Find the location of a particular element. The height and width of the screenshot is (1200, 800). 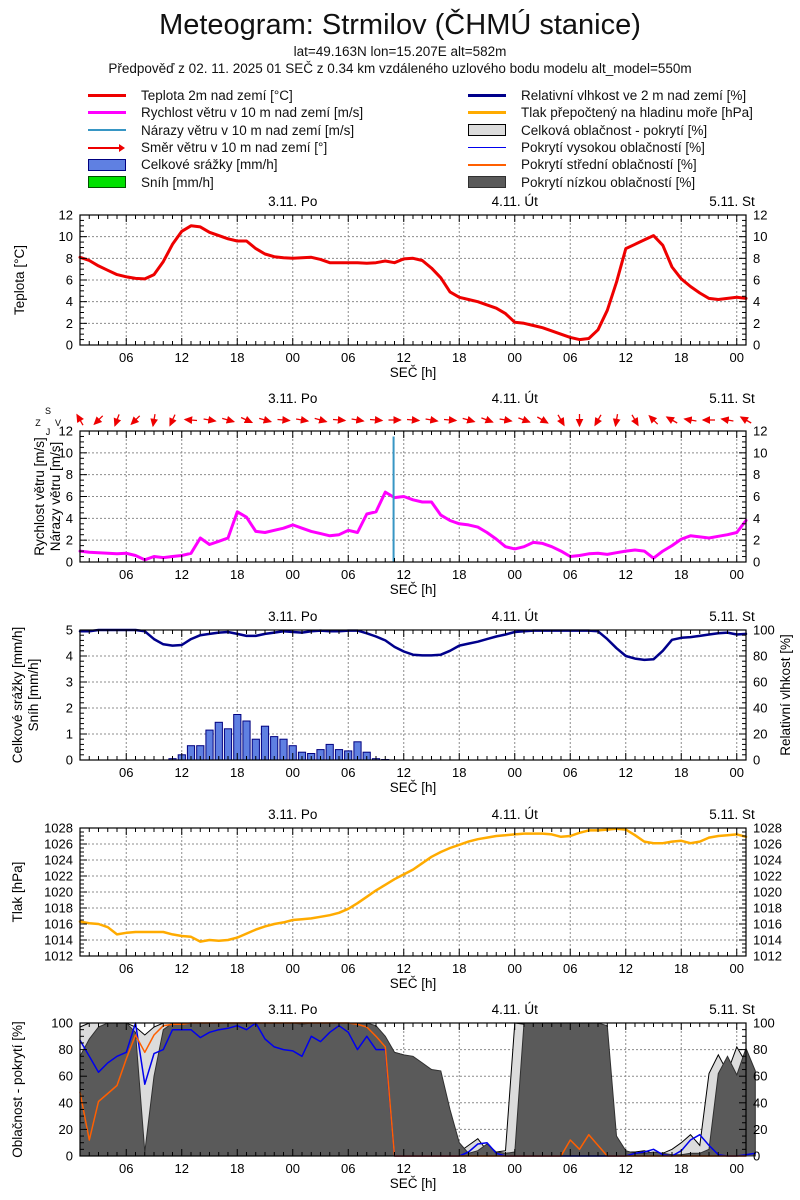

plot-border is located at coordinates (413, 695).